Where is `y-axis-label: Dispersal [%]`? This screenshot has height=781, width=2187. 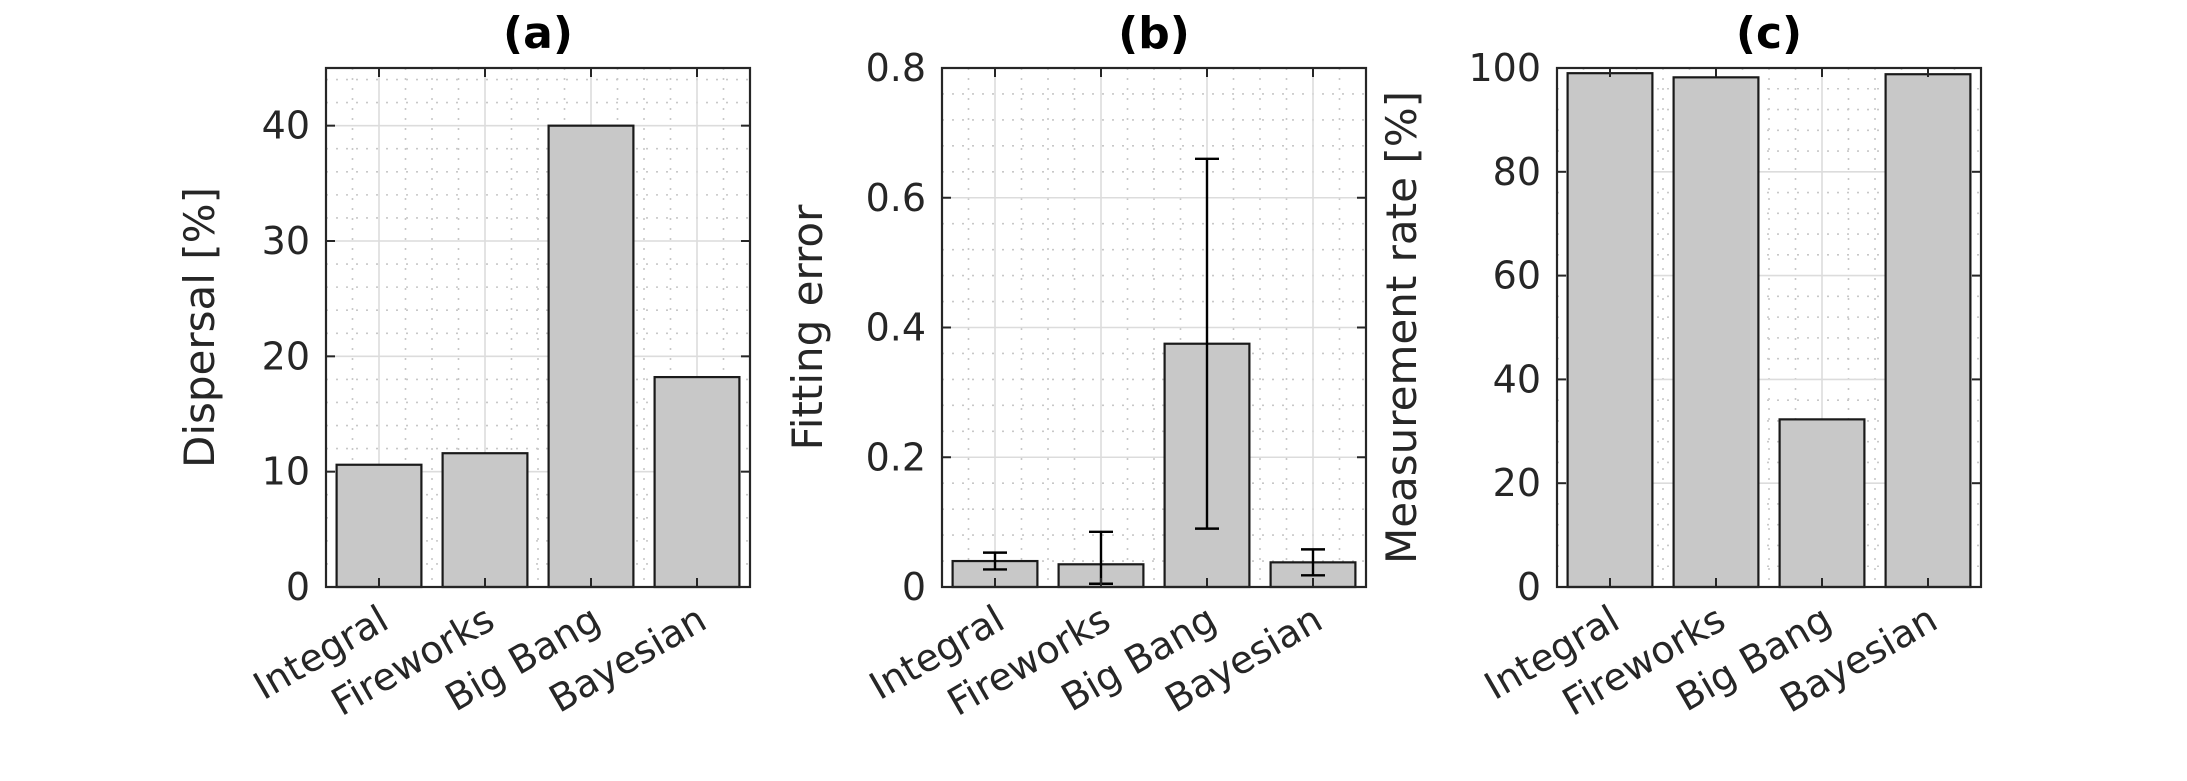
y-axis-label: Dispersal [%] is located at coordinates (199, 327).